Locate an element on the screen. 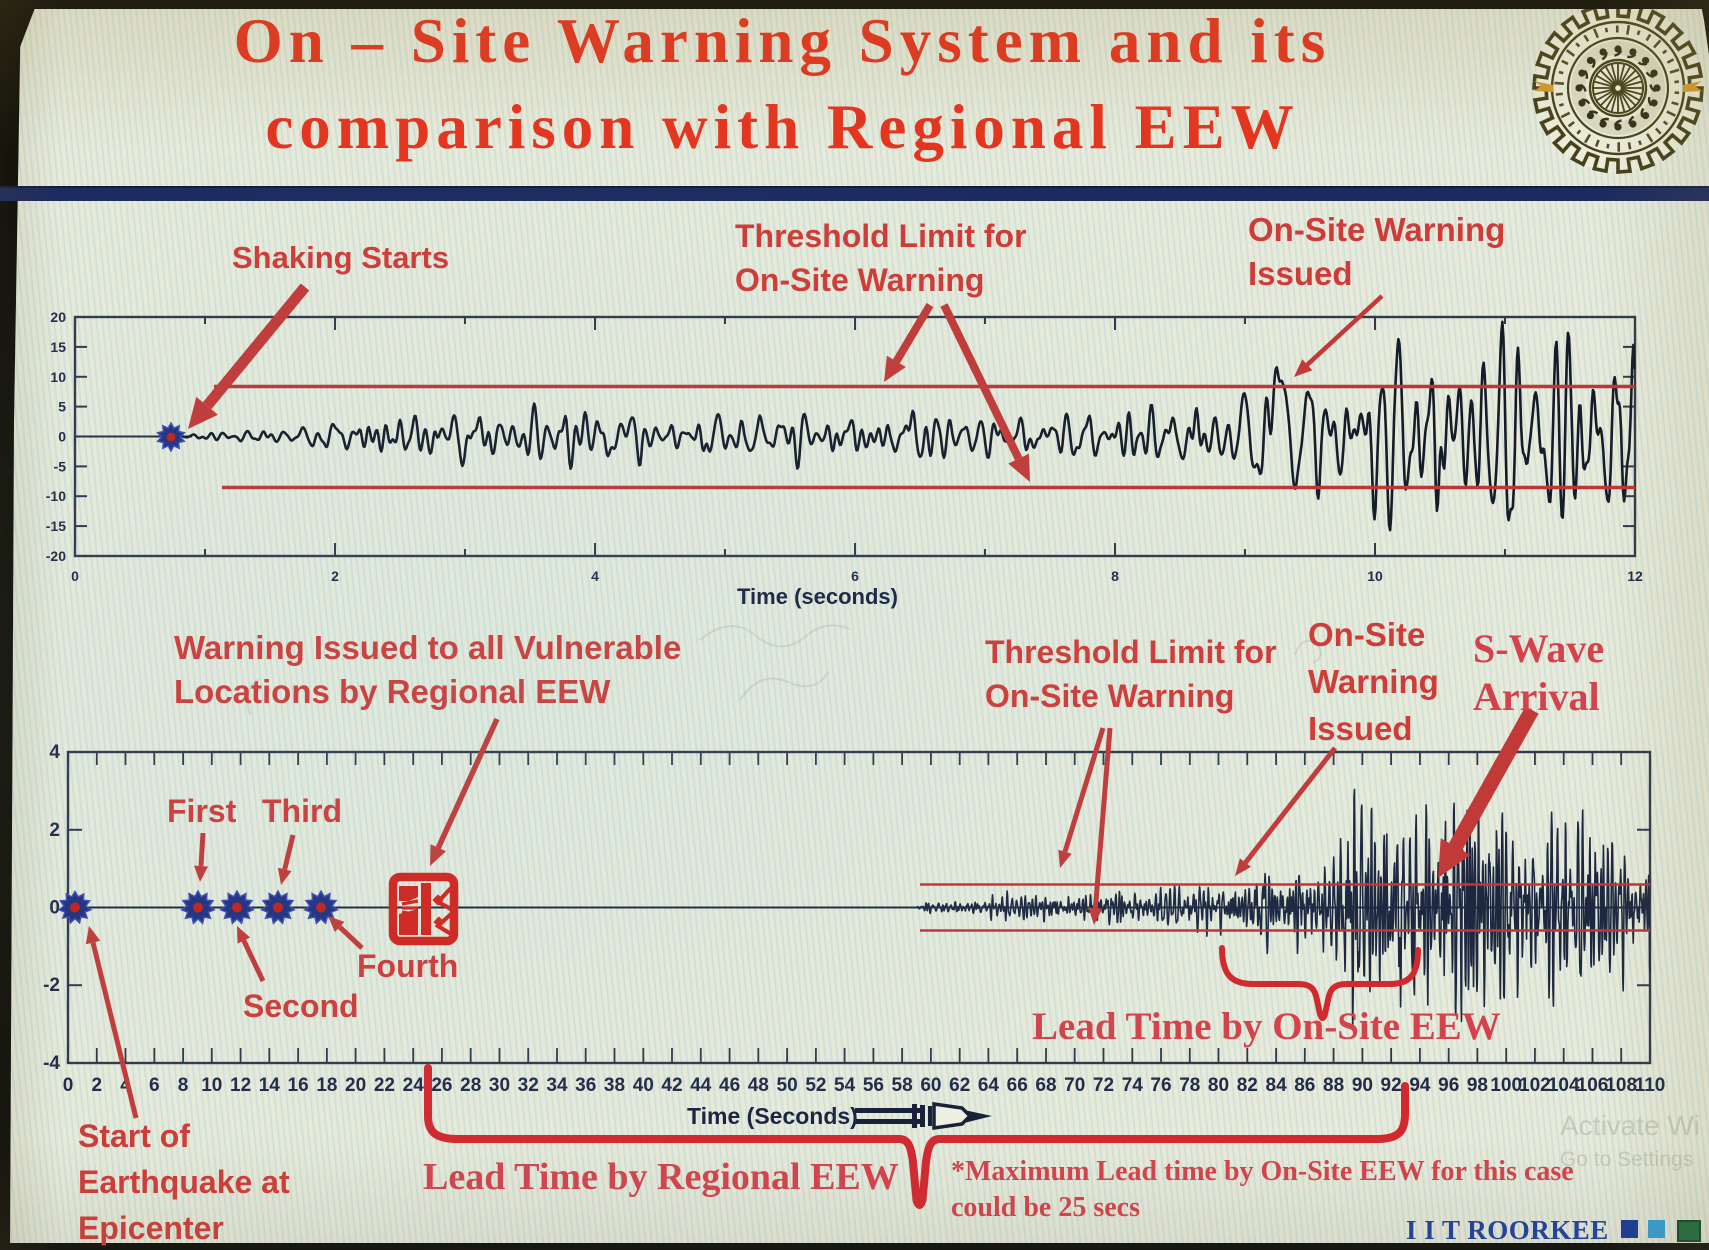  svg-text: 104 is located at coordinates (1564, 1085).